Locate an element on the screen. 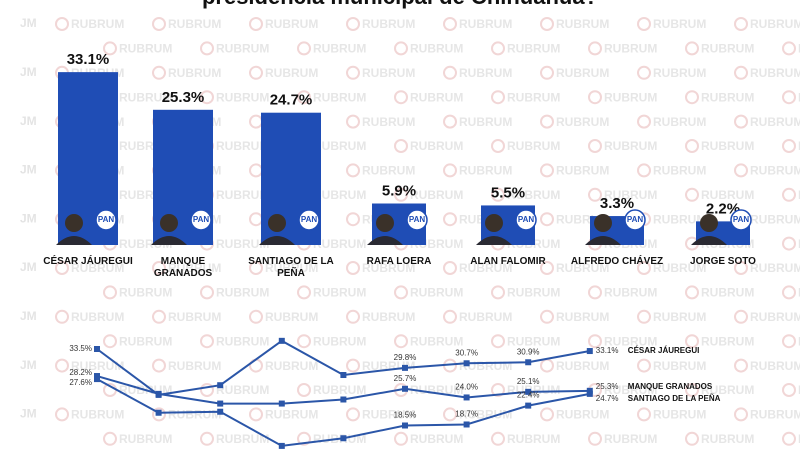 The height and width of the screenshot is (450, 800). value-label: 30.7% is located at coordinates (466, 352).